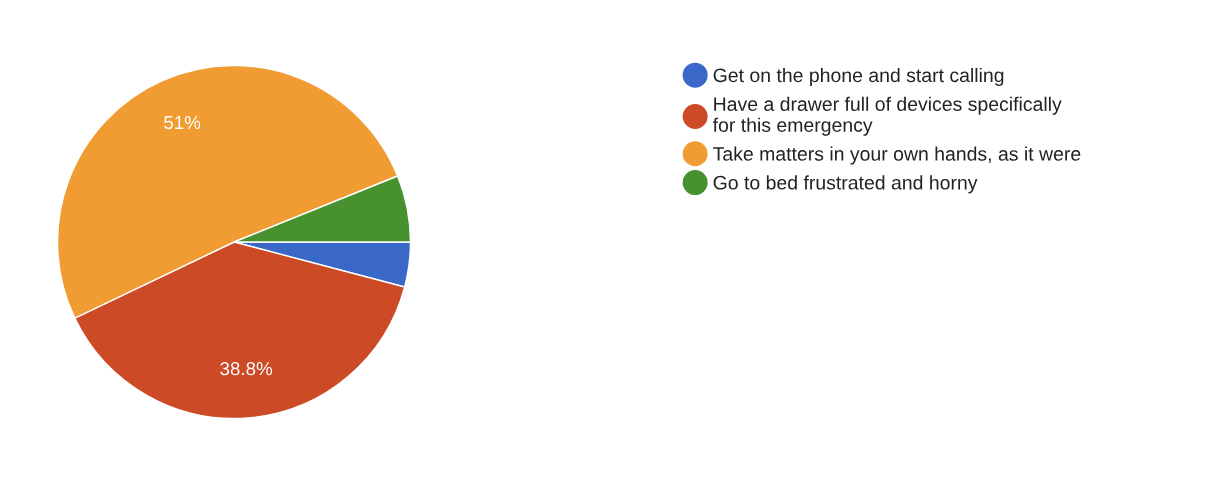 This screenshot has width=1222, height=480. I want to click on legend-label: Take matters in your own hands, as it were, so click(897, 155).